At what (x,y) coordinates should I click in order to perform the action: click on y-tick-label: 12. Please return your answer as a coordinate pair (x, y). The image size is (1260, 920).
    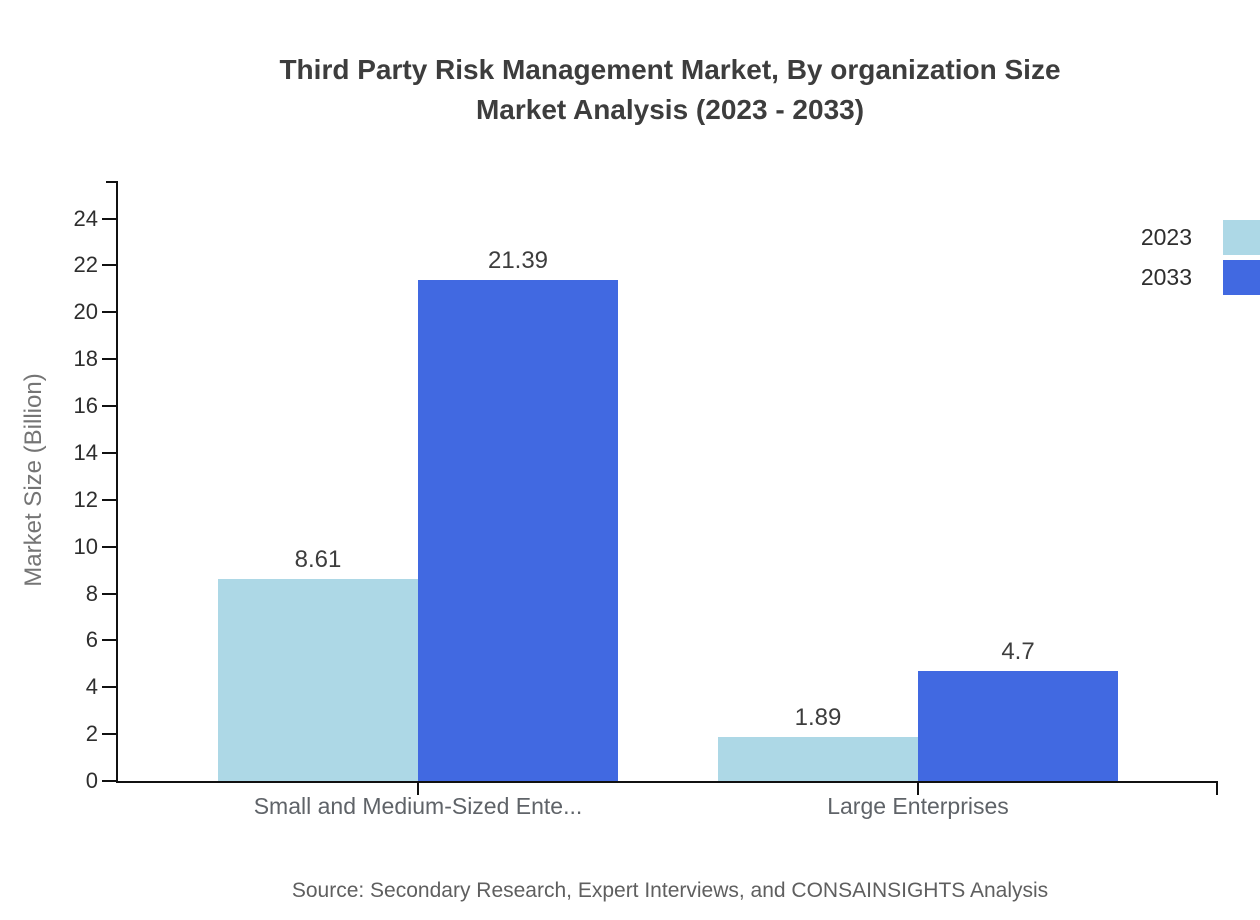
    Looking at the image, I should click on (85, 499).